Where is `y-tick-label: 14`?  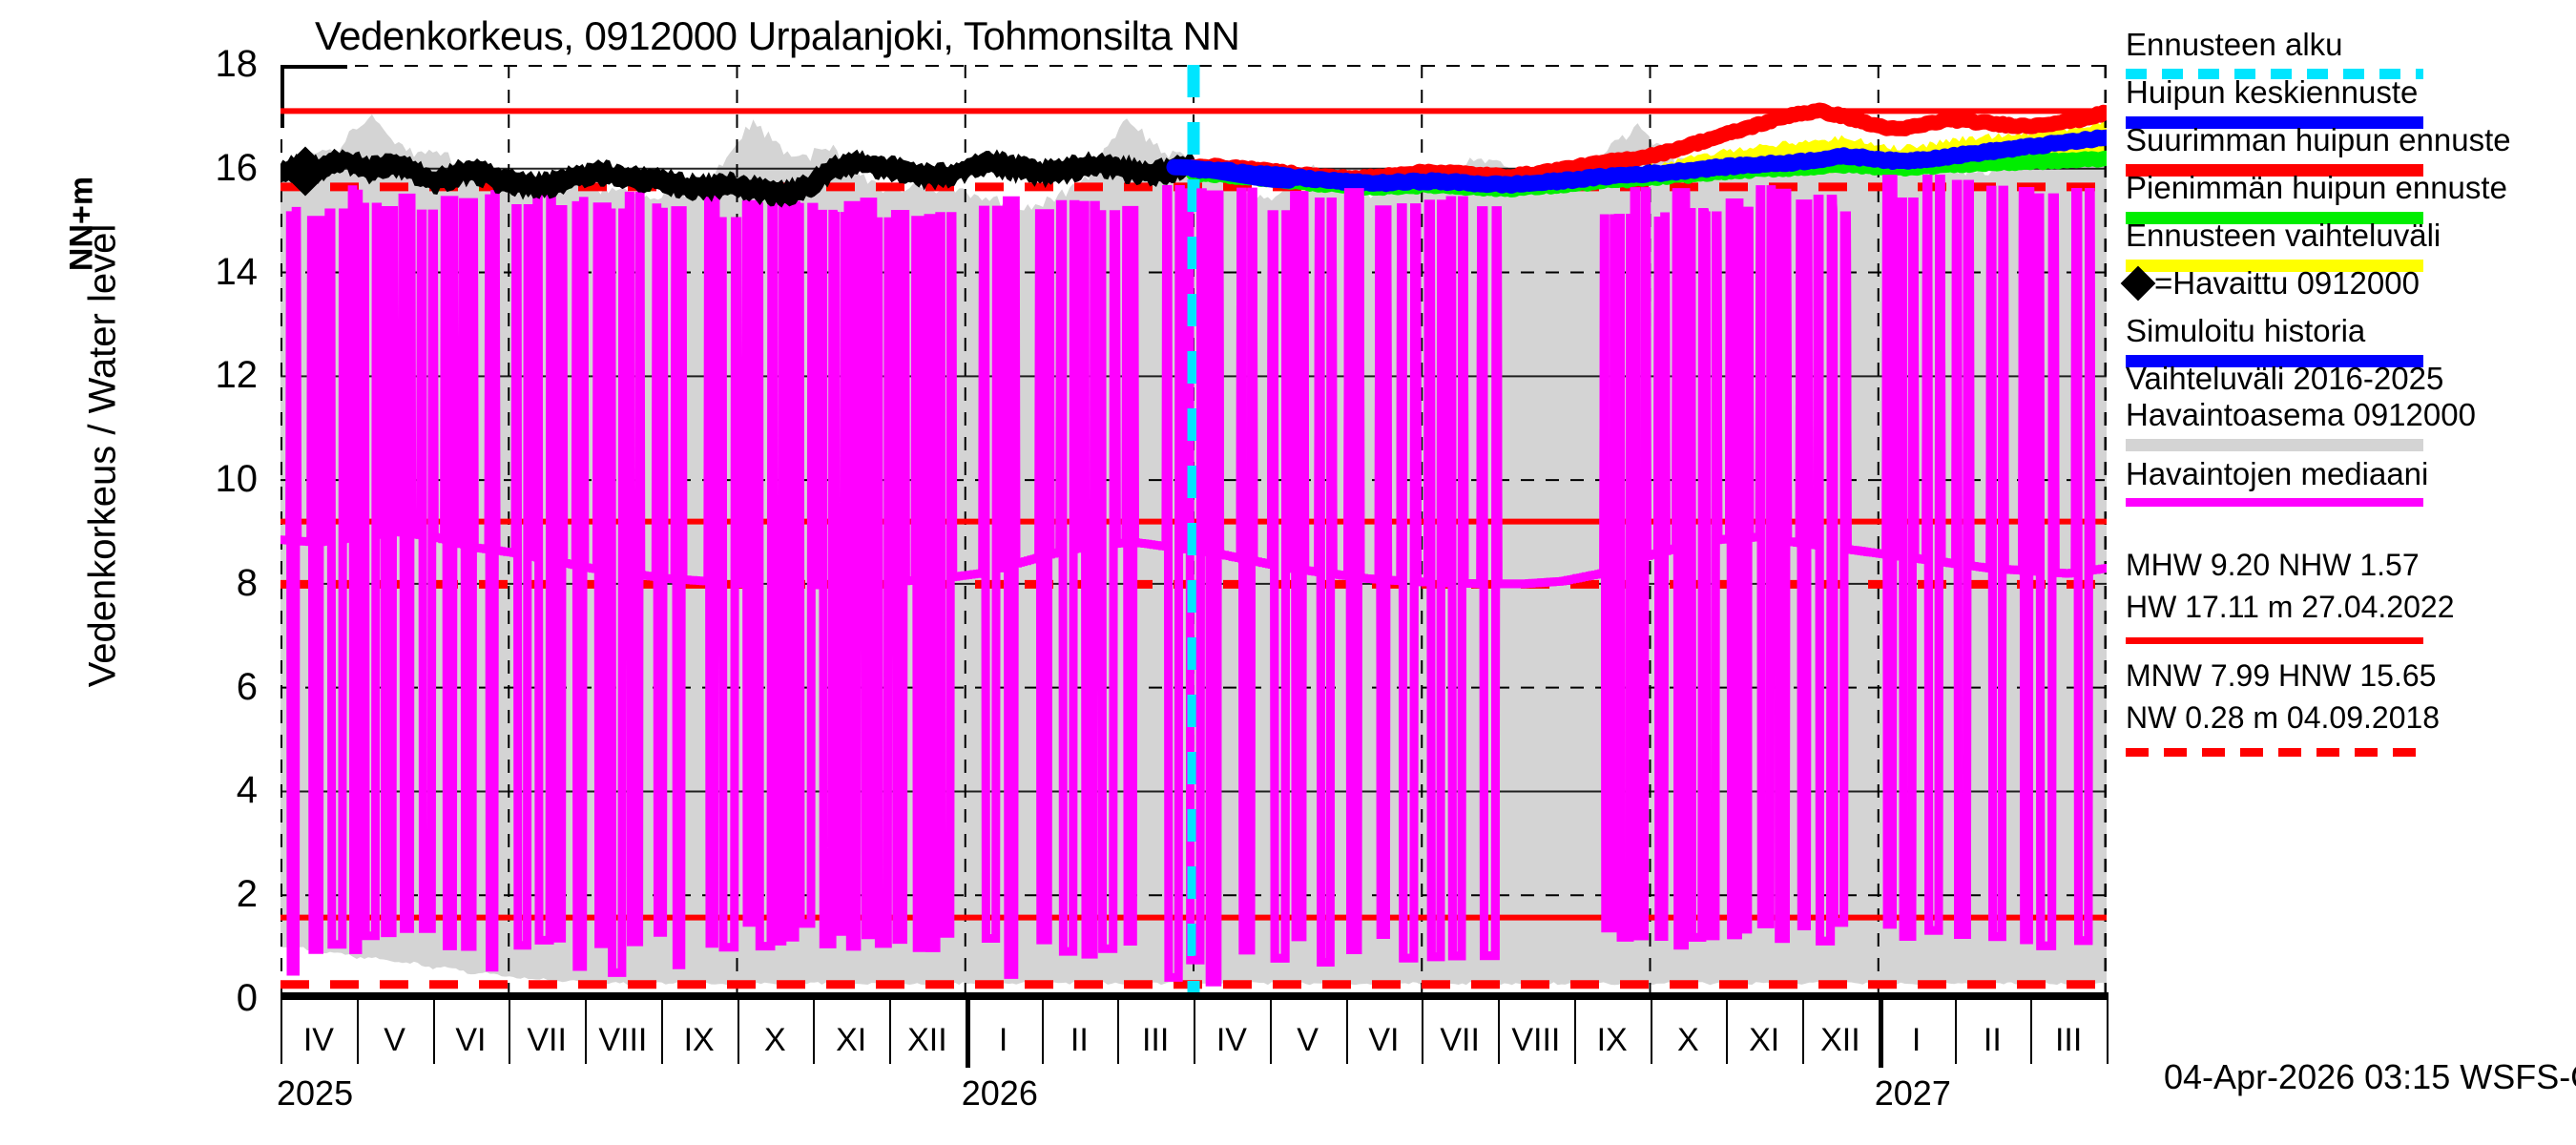 y-tick-label: 14 is located at coordinates (237, 271).